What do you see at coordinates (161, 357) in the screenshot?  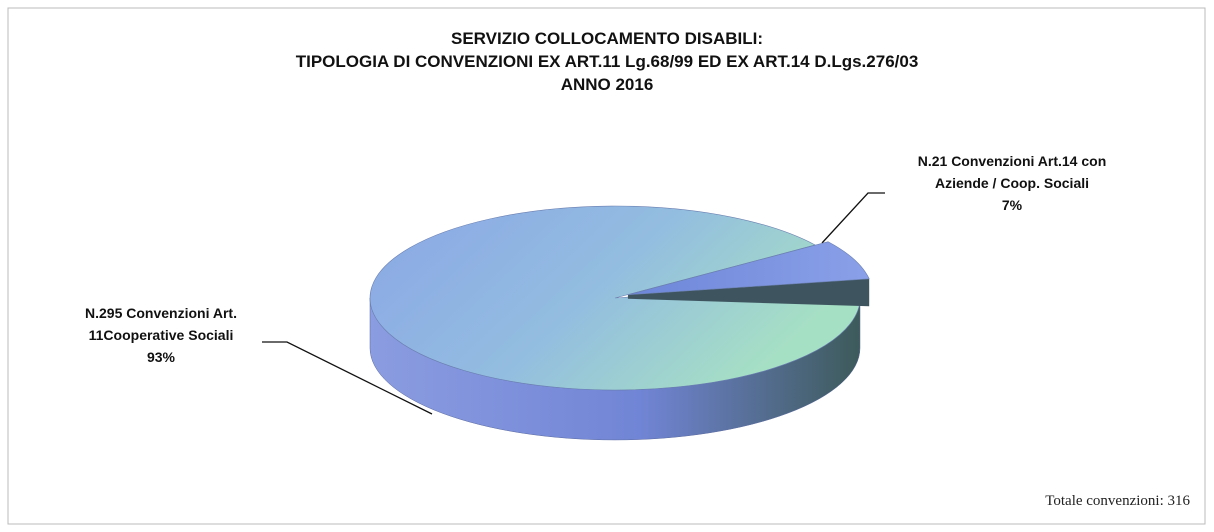 I see `value-label: 93%` at bounding box center [161, 357].